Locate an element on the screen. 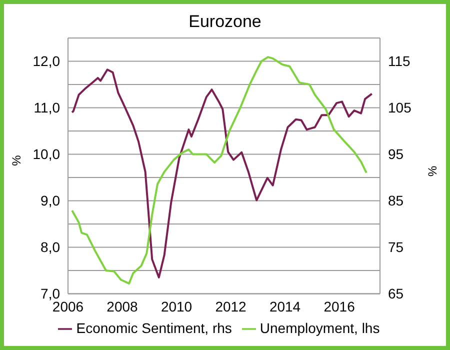 The height and width of the screenshot is (350, 450). y2-axis-title: % is located at coordinates (432, 171).